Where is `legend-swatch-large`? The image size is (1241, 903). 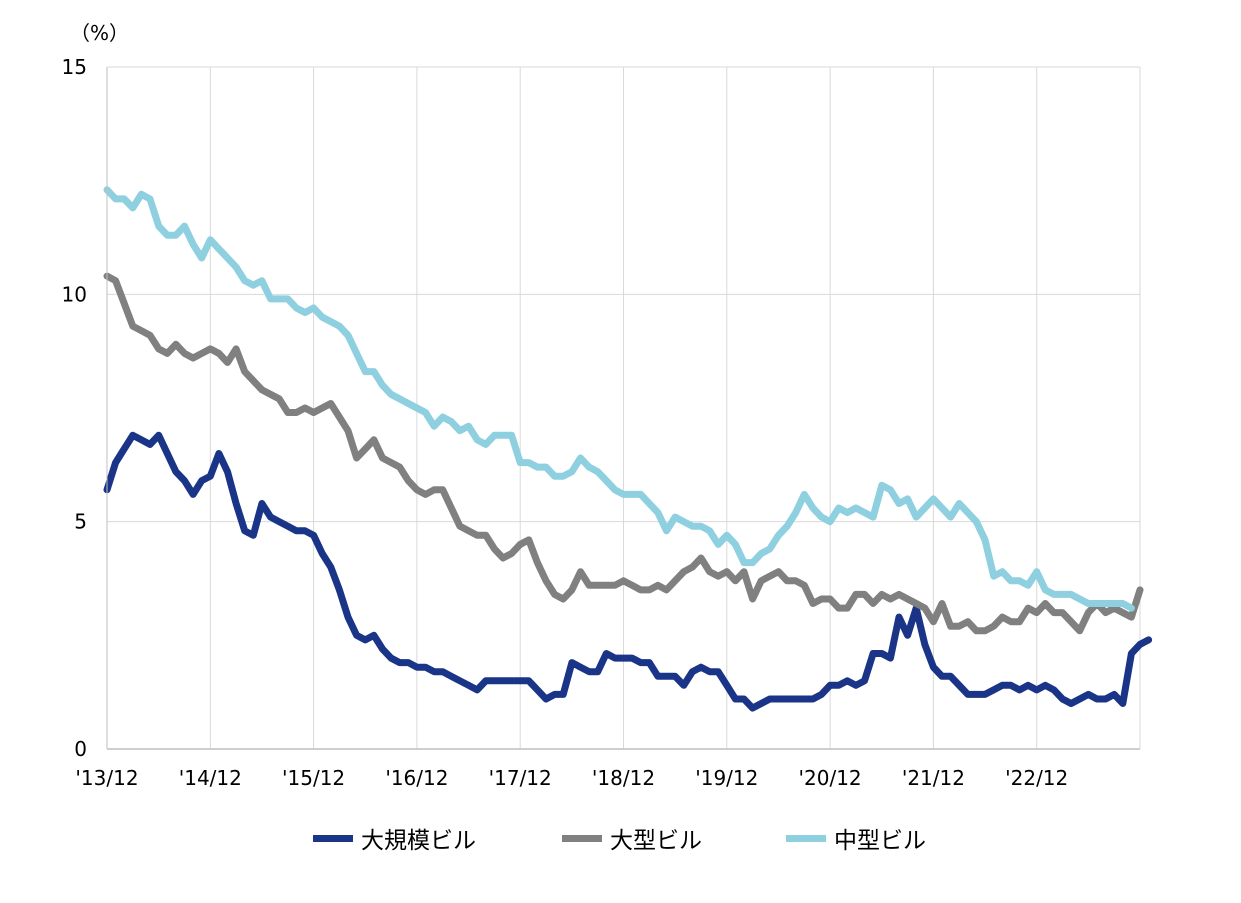
legend-swatch-large is located at coordinates (582, 838).